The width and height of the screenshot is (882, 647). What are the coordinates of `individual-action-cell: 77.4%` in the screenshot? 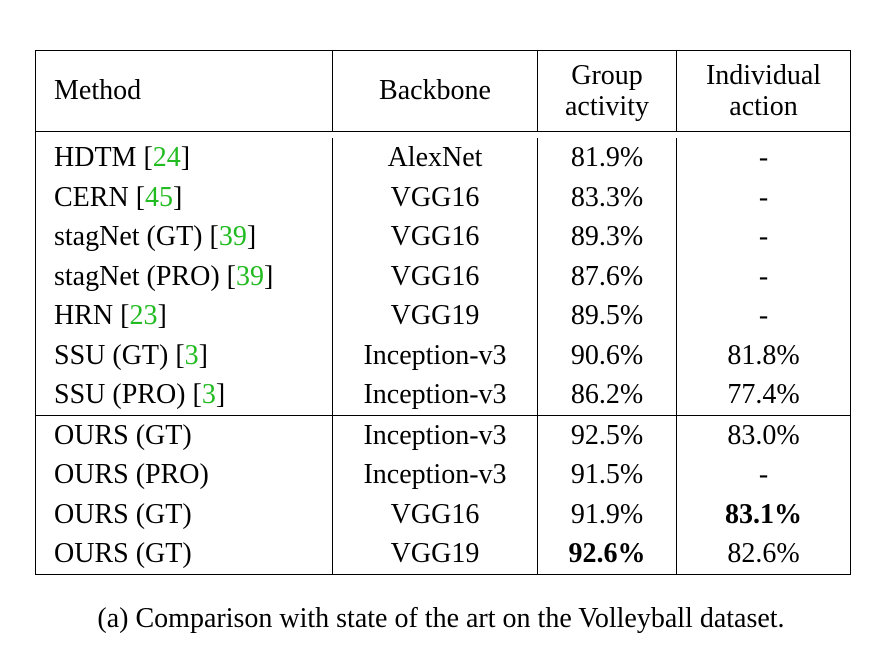 It's located at (763, 395).